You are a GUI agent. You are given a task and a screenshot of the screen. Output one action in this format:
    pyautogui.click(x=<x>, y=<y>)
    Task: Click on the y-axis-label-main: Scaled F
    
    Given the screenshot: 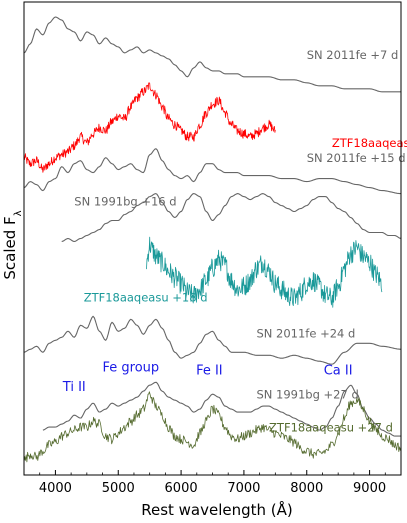 What is the action you would take?
    pyautogui.click(x=10, y=247)
    